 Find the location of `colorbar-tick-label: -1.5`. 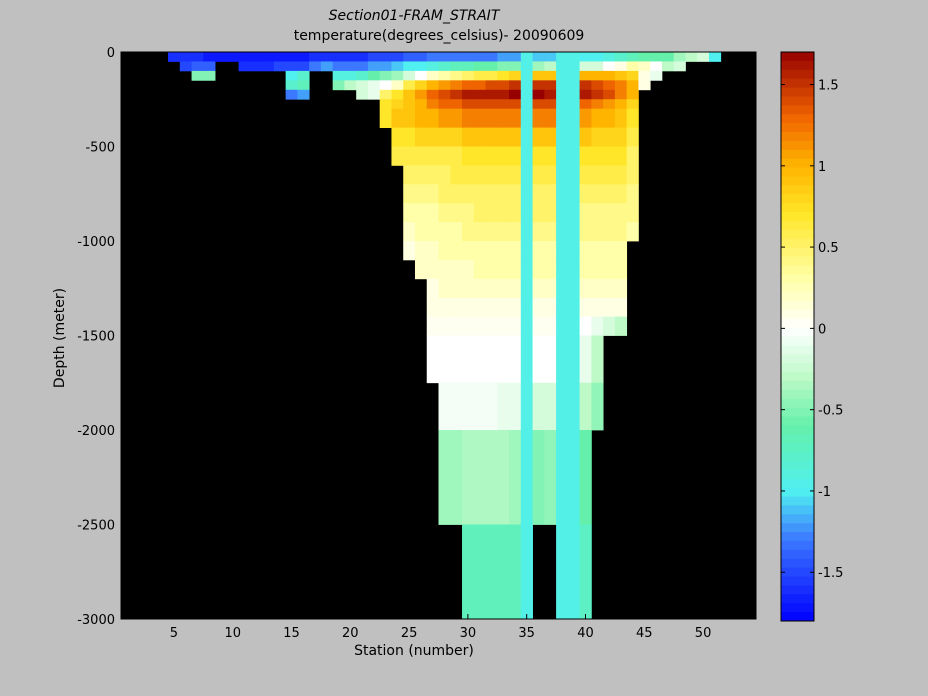

colorbar-tick-label: -1.5 is located at coordinates (830, 573).